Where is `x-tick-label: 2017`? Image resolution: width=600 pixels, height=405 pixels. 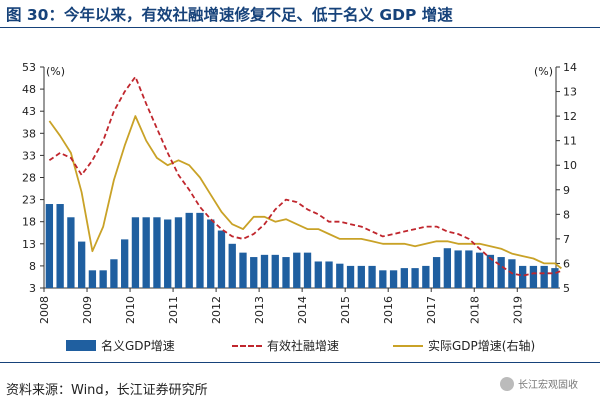 x-tick-label: 2017 is located at coordinates (431, 310).